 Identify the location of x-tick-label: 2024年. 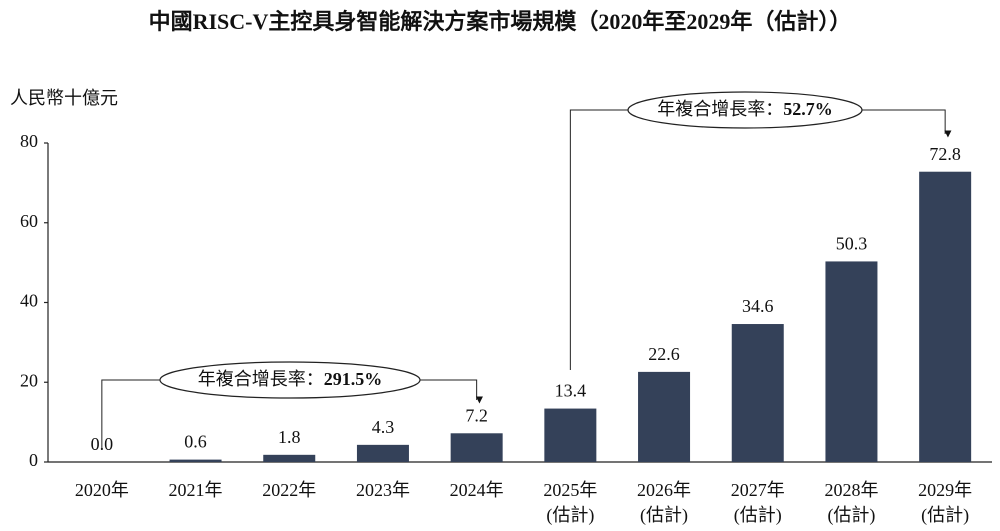
(477, 490).